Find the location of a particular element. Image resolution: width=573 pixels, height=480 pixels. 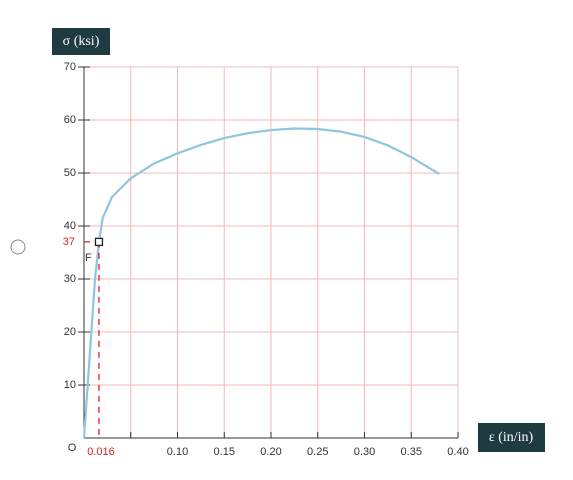

marker-point is located at coordinates (99, 242).